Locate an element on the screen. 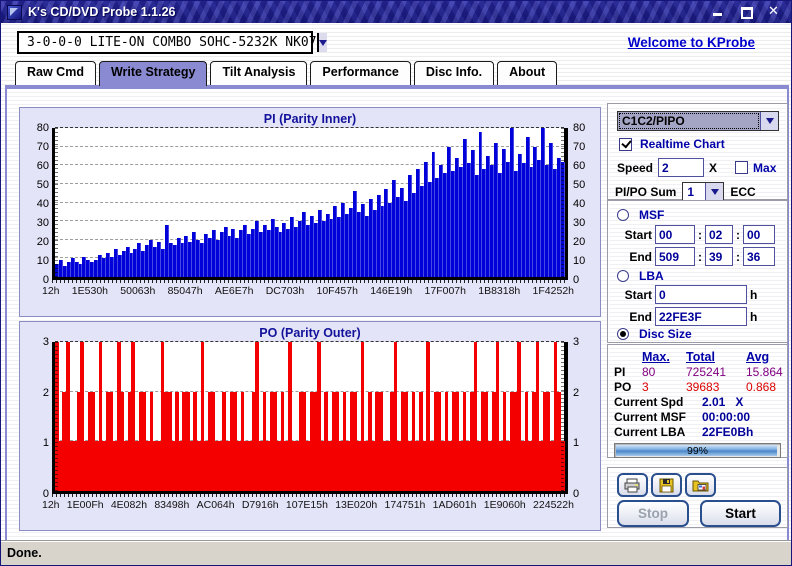  msf-start-frame is located at coordinates (759, 234).